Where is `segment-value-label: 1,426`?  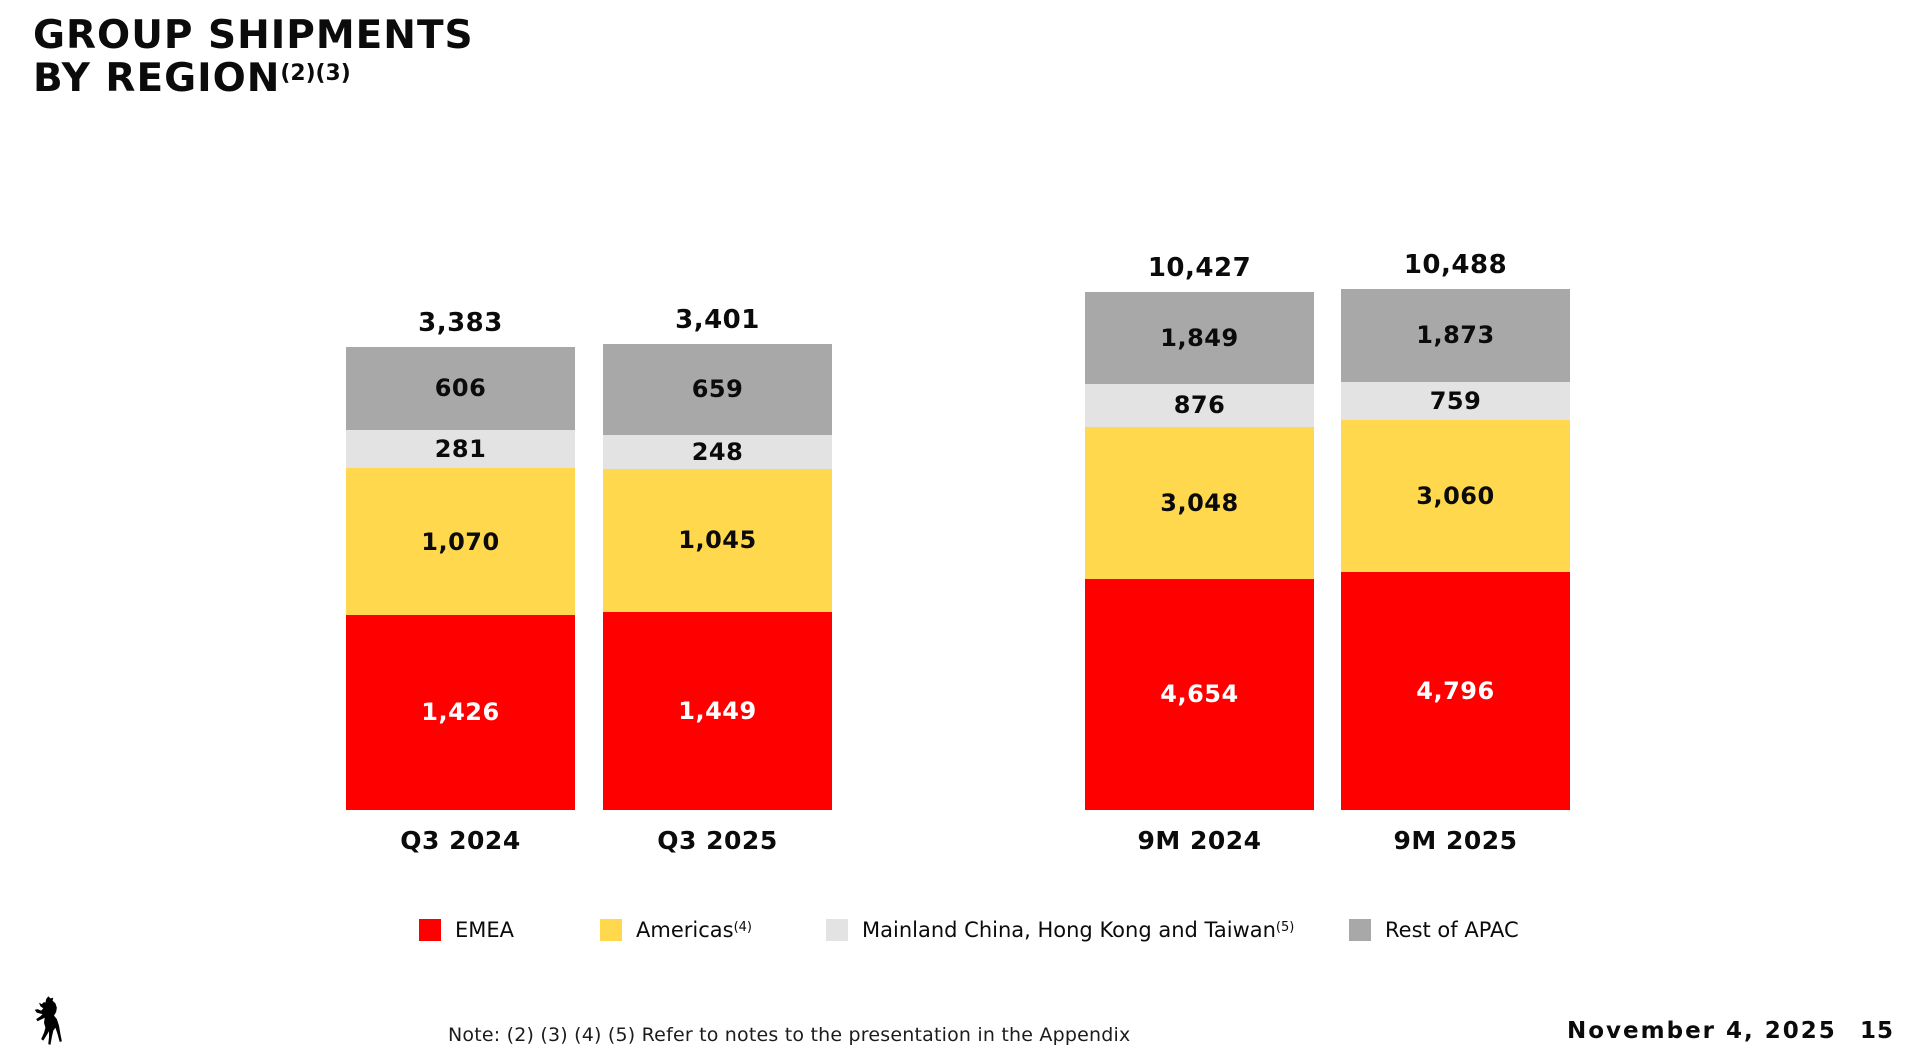 segment-value-label: 1,426 is located at coordinates (460, 712).